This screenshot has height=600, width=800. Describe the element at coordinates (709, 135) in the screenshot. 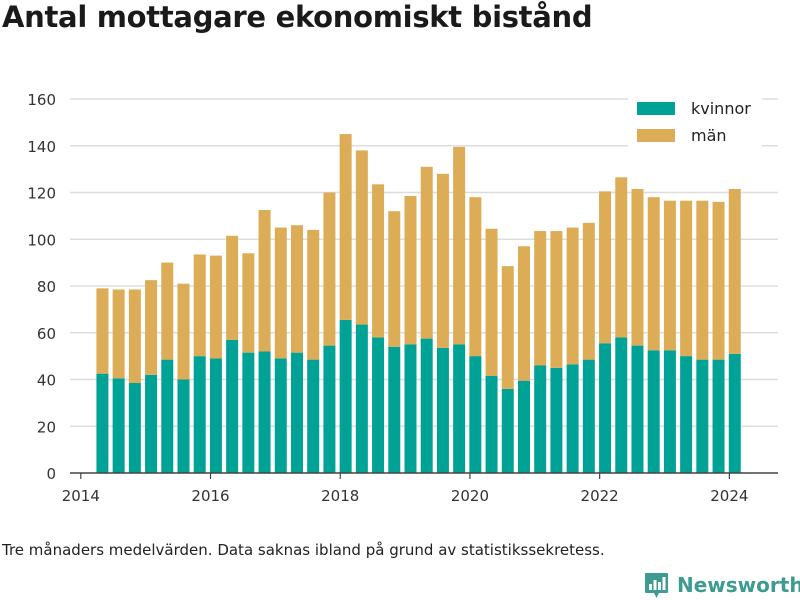

I see `legend-label-män: män` at that location.